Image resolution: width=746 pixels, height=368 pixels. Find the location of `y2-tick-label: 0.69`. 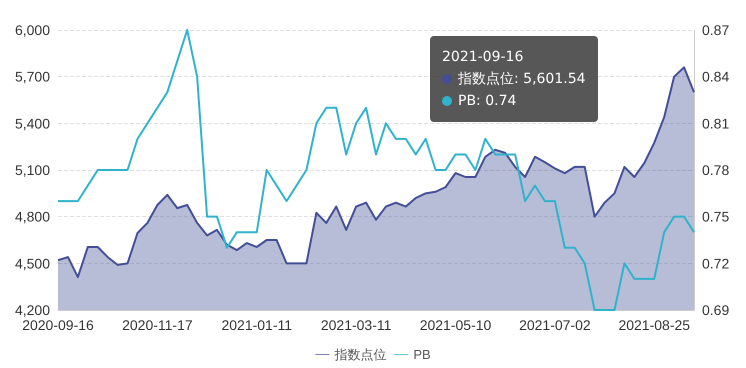

y2-tick-label: 0.69 is located at coordinates (716, 310).